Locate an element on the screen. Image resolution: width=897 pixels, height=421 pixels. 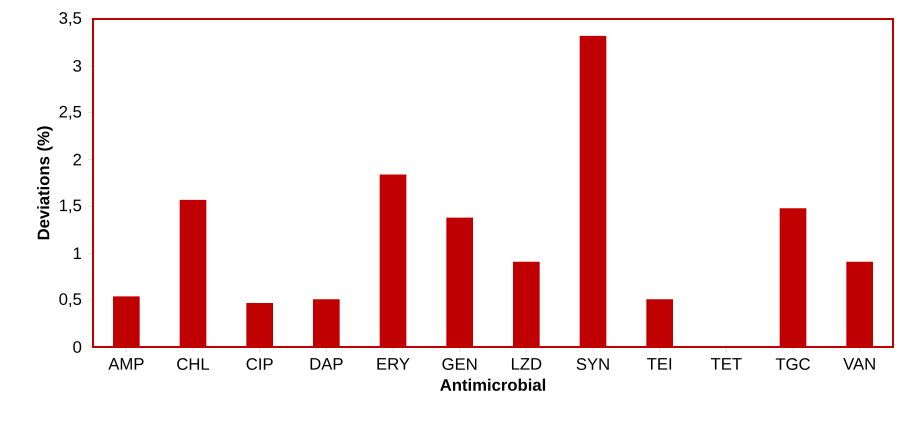
y-tick-label: 1 is located at coordinates (78, 254).